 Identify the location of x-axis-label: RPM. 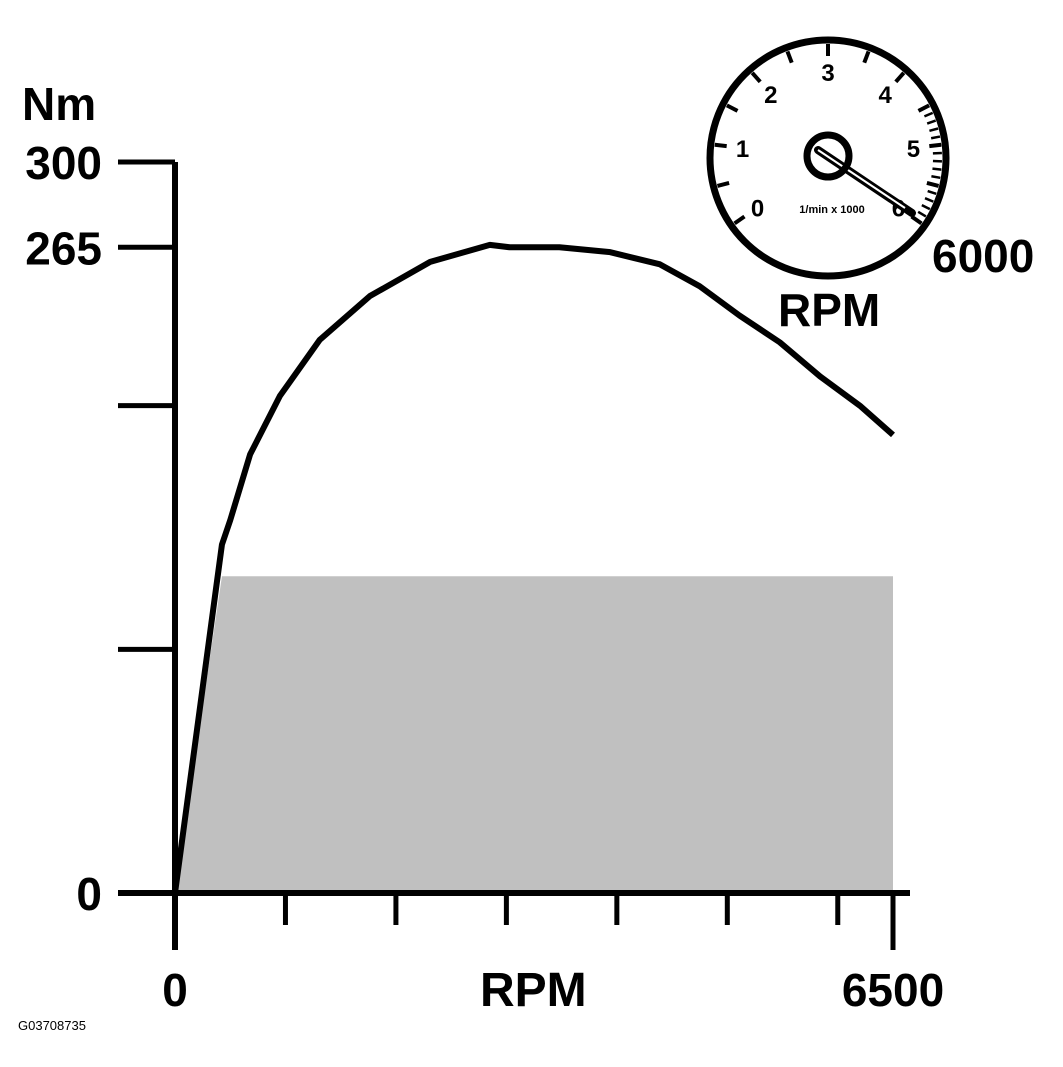
(533, 990).